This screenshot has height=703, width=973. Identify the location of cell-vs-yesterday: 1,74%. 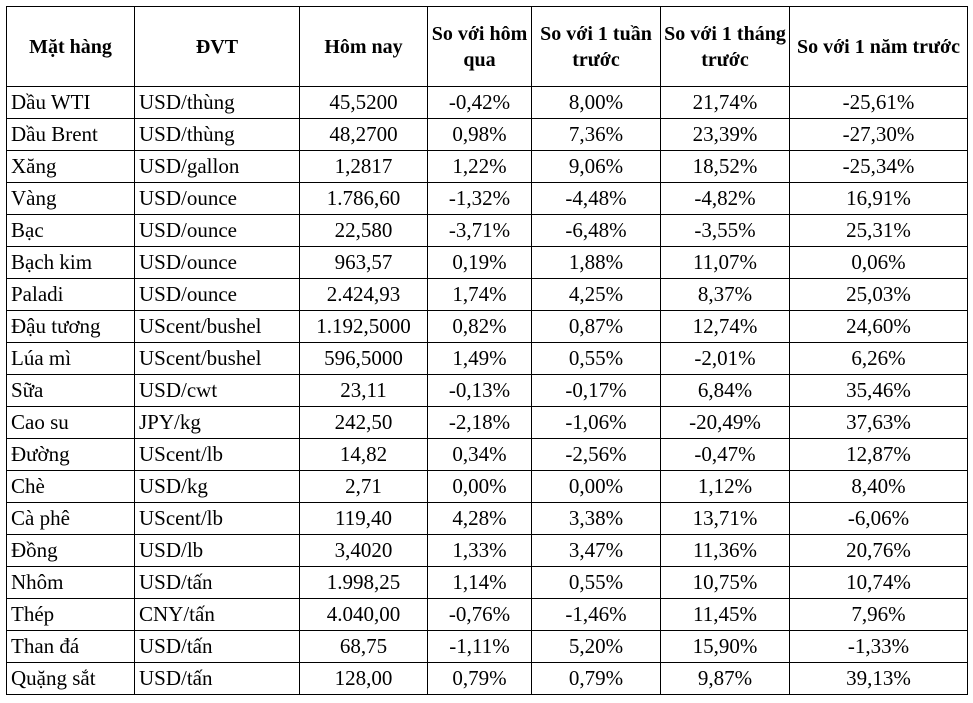
(479, 294).